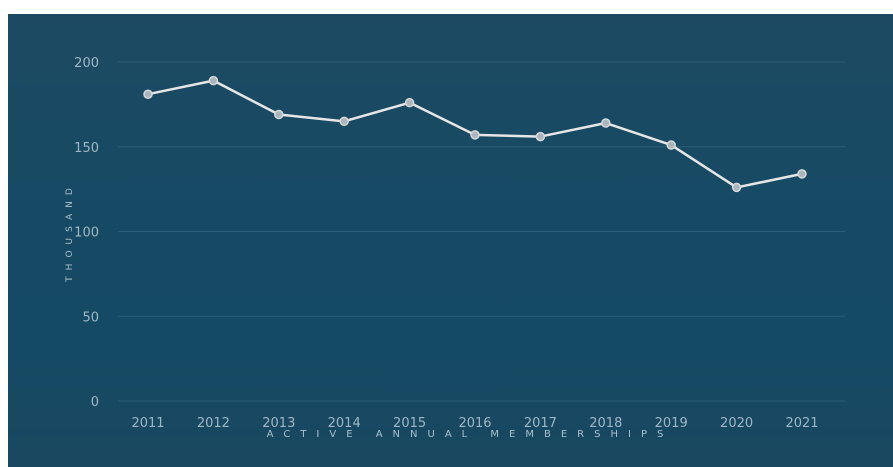 This screenshot has width=893, height=467. What do you see at coordinates (605, 423) in the screenshot?
I see `x-tick-label: 2018` at bounding box center [605, 423].